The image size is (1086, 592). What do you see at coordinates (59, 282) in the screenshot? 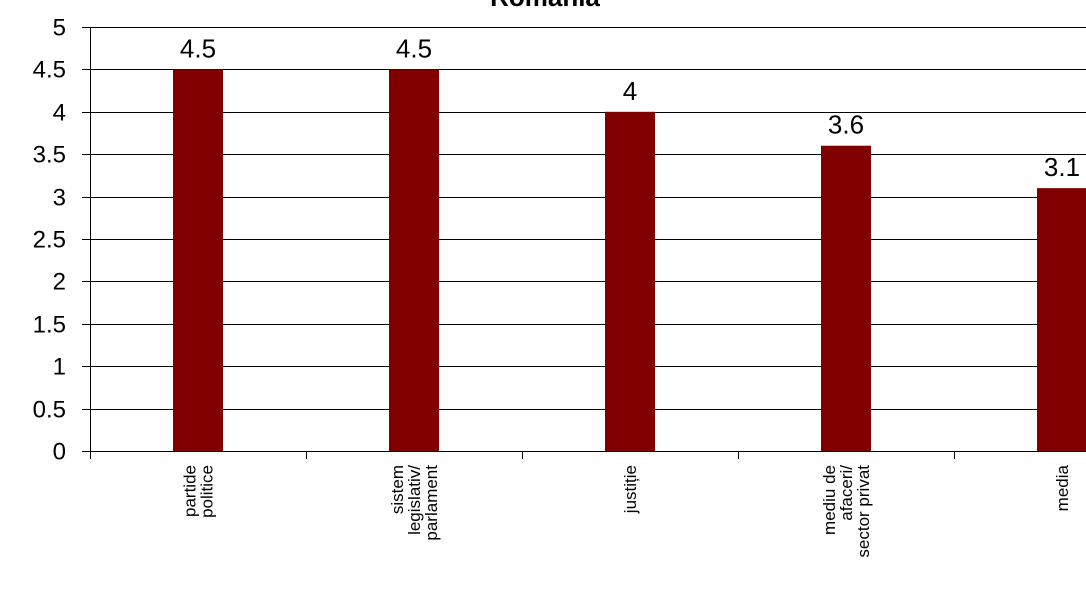
I see `y-tick-label: 2` at bounding box center [59, 282].